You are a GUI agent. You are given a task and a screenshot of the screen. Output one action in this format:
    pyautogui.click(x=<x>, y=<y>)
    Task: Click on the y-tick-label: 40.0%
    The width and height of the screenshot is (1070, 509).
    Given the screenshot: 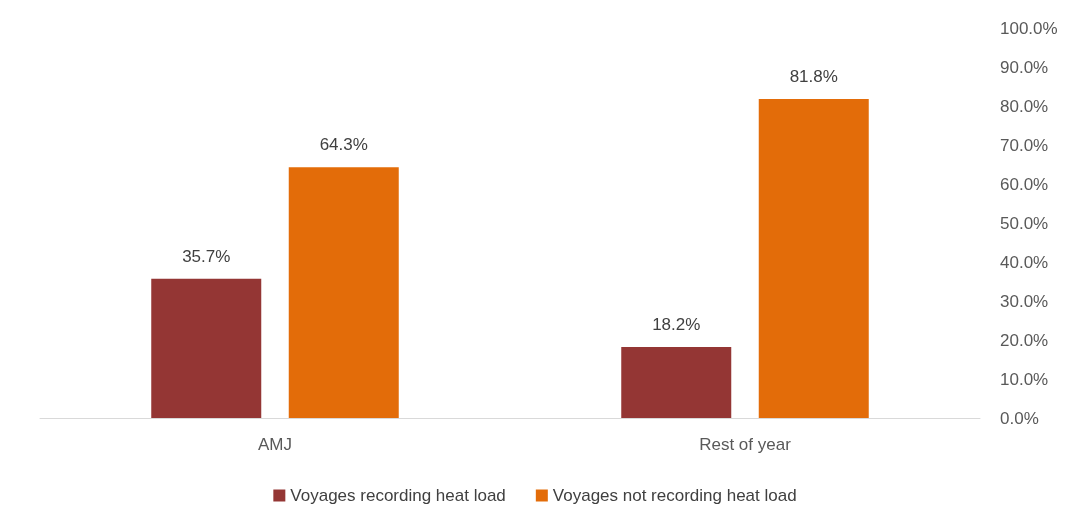 What is the action you would take?
    pyautogui.click(x=1024, y=262)
    